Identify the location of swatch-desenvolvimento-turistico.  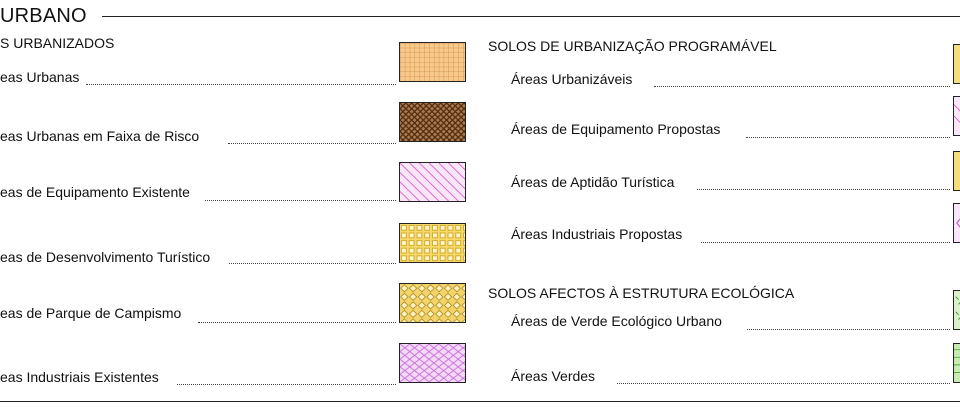
(432, 243).